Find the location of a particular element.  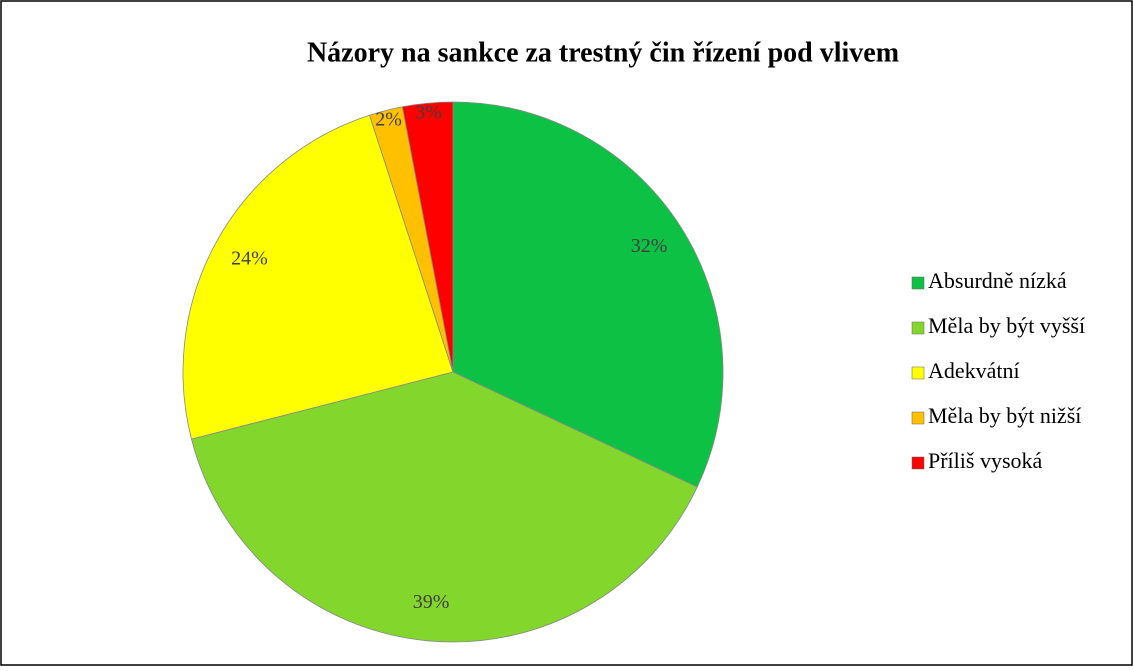

data-label: 32% is located at coordinates (649, 246).